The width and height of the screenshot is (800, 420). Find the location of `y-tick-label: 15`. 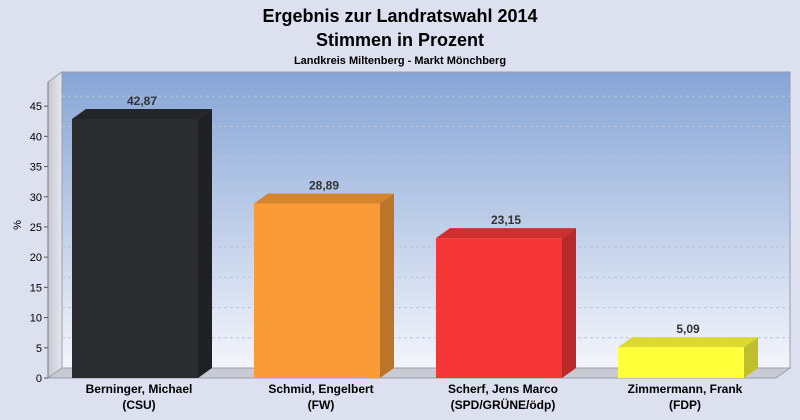

y-tick-label: 15 is located at coordinates (36, 288).